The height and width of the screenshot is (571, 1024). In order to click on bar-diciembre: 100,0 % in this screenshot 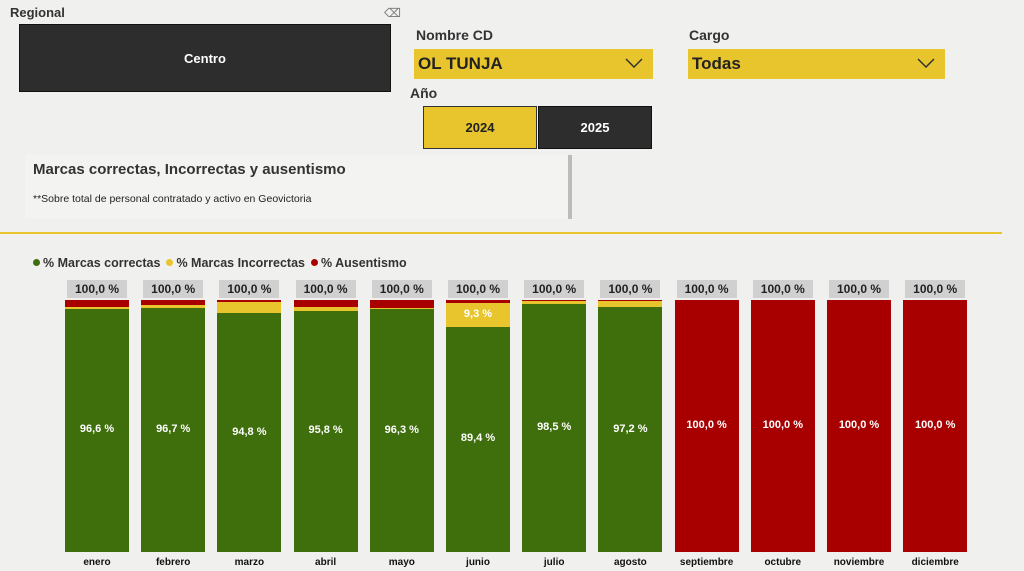, I will do `click(935, 426)`.